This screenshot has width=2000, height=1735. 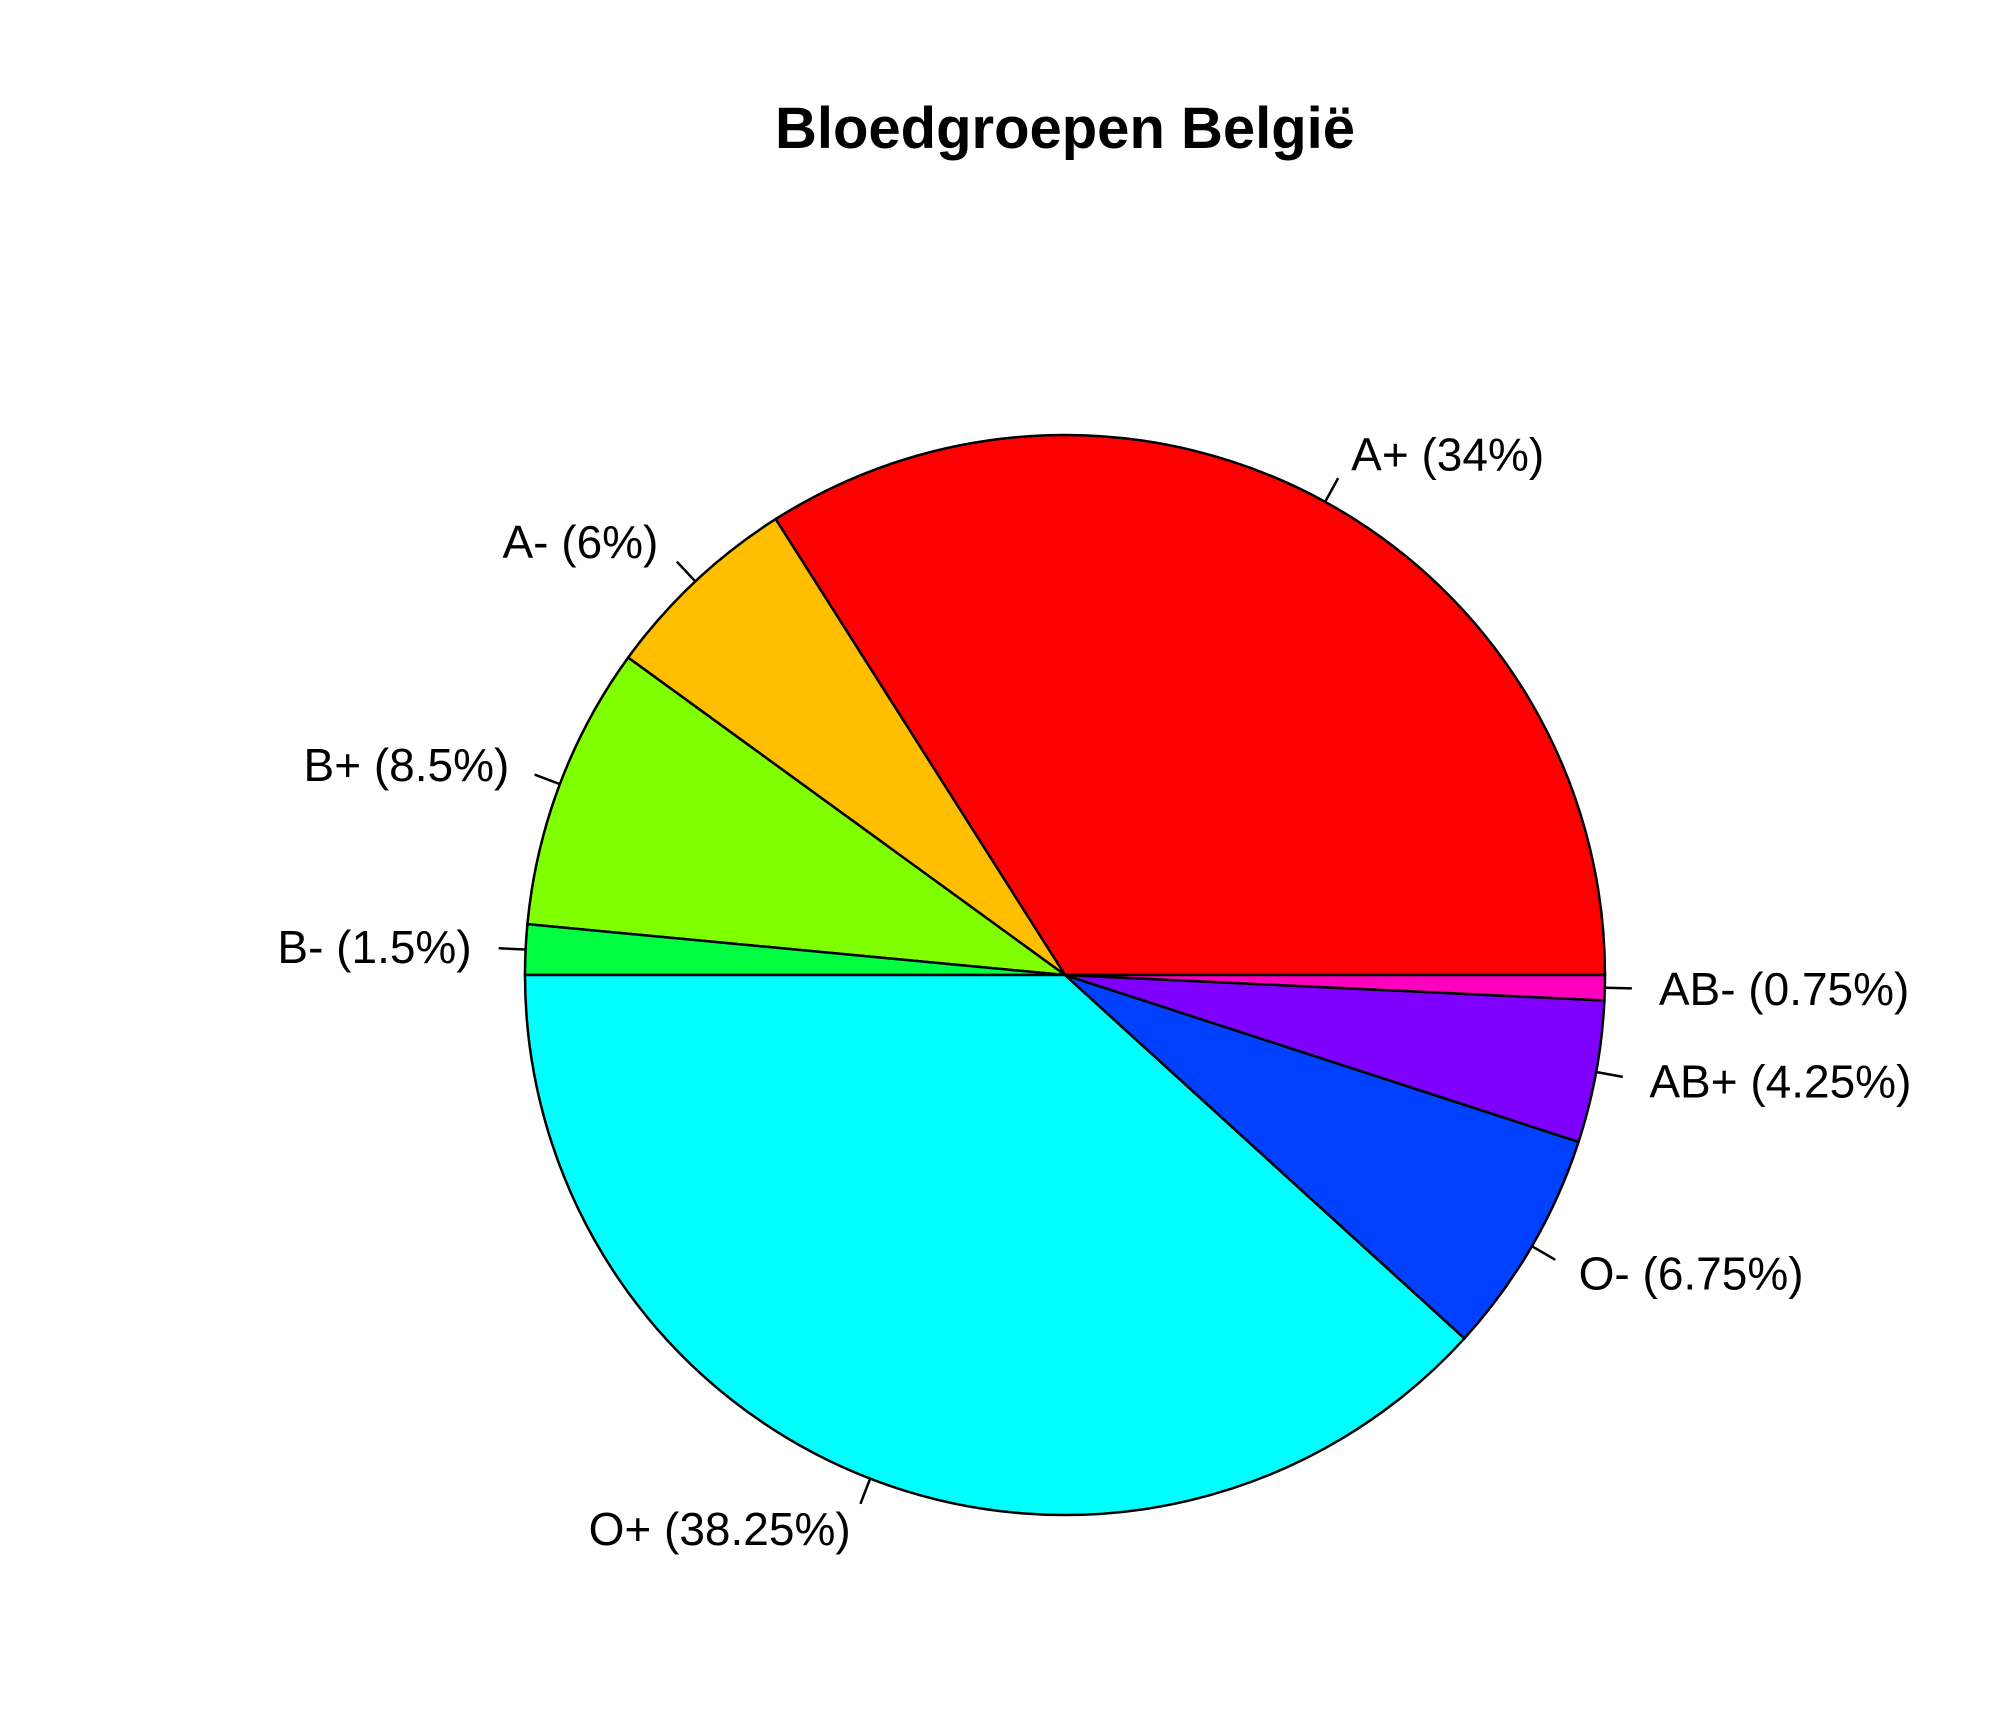 What do you see at coordinates (995, 1245) in the screenshot?
I see `pie-slice-o-negpos` at bounding box center [995, 1245].